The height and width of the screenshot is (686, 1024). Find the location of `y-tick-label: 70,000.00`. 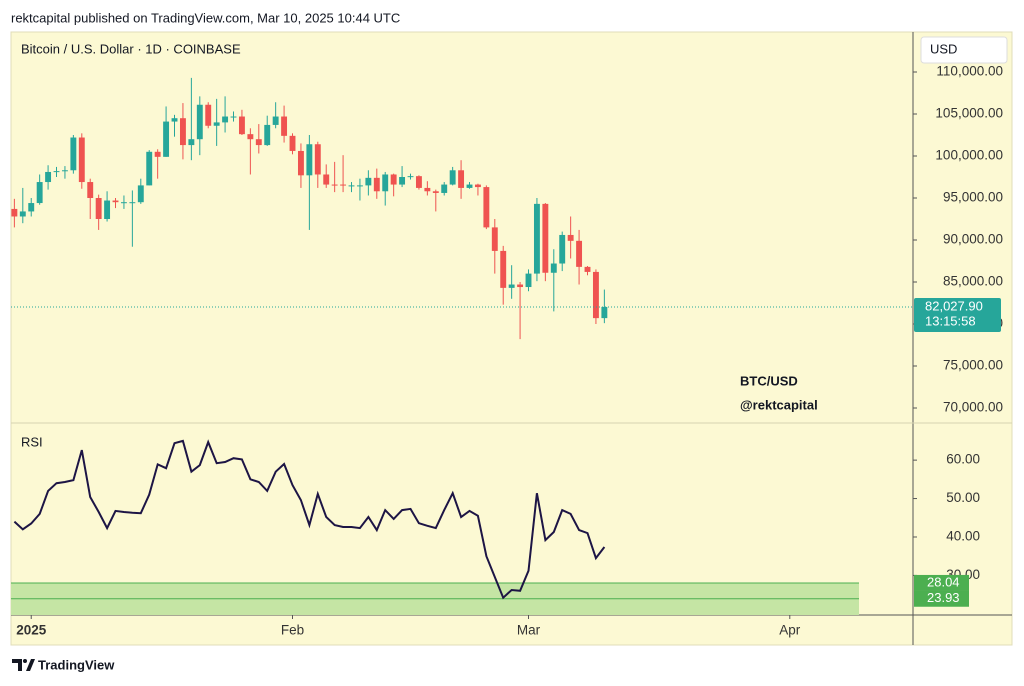

y-tick-label: 70,000.00 is located at coordinates (973, 407).